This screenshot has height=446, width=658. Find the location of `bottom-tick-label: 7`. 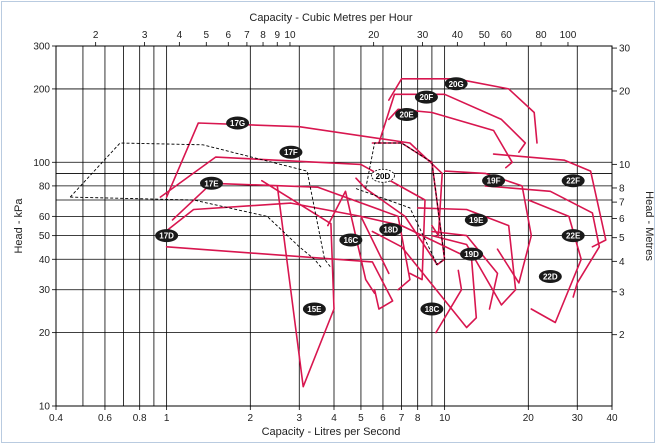

bottom-tick-label: 7 is located at coordinates (402, 418).